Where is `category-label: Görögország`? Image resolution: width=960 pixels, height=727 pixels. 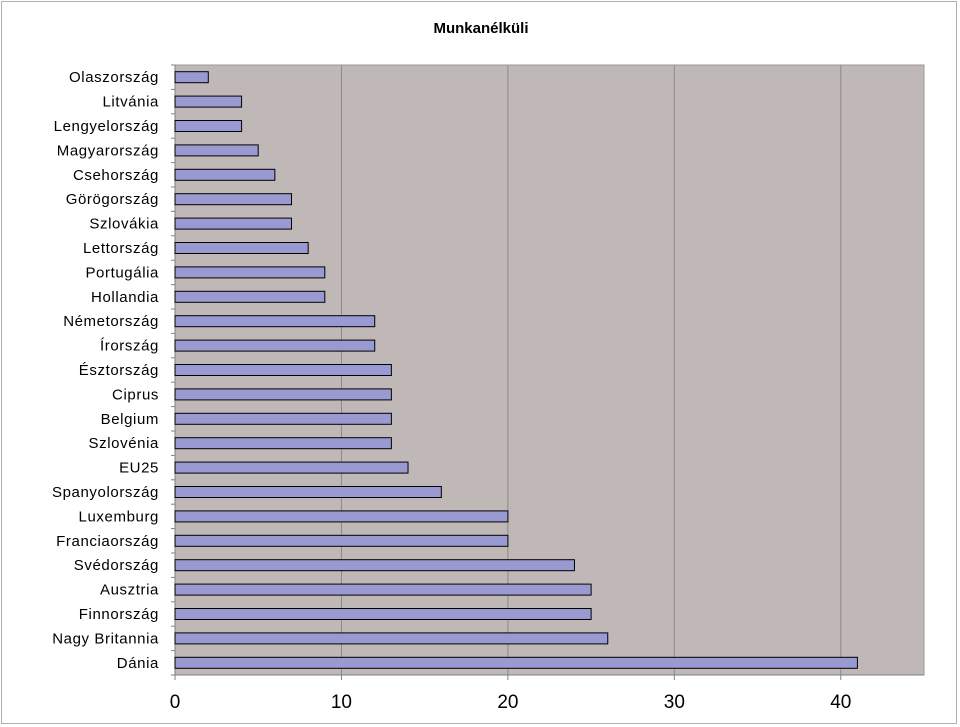
category-label: Görögország is located at coordinates (112, 199).